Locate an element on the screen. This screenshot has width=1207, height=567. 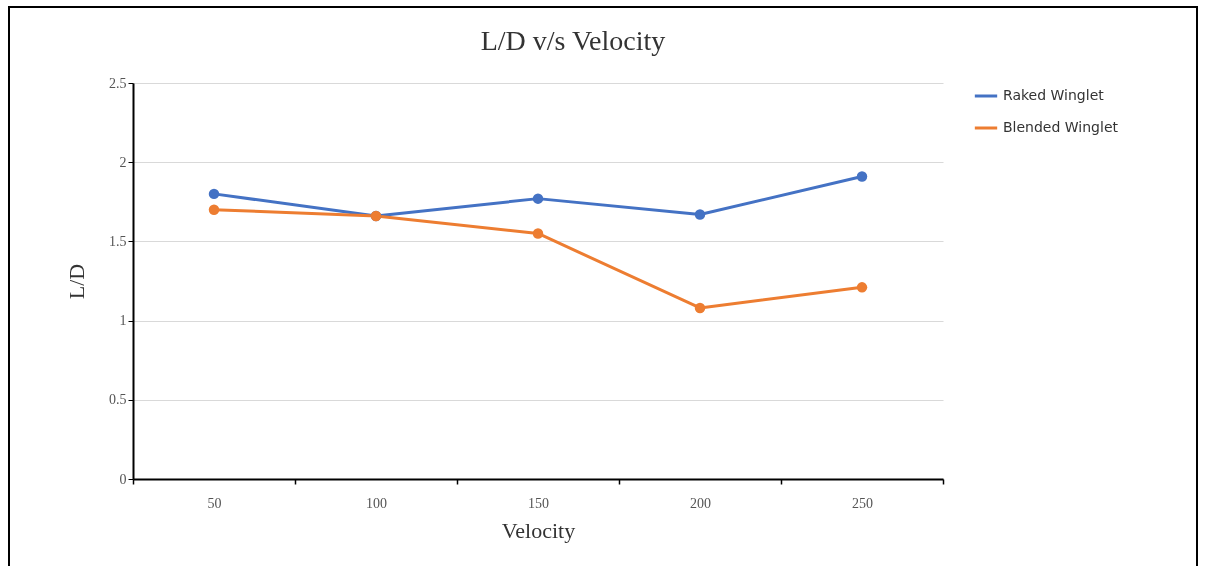
y-axis-title: L/D is located at coordinates (76, 281).